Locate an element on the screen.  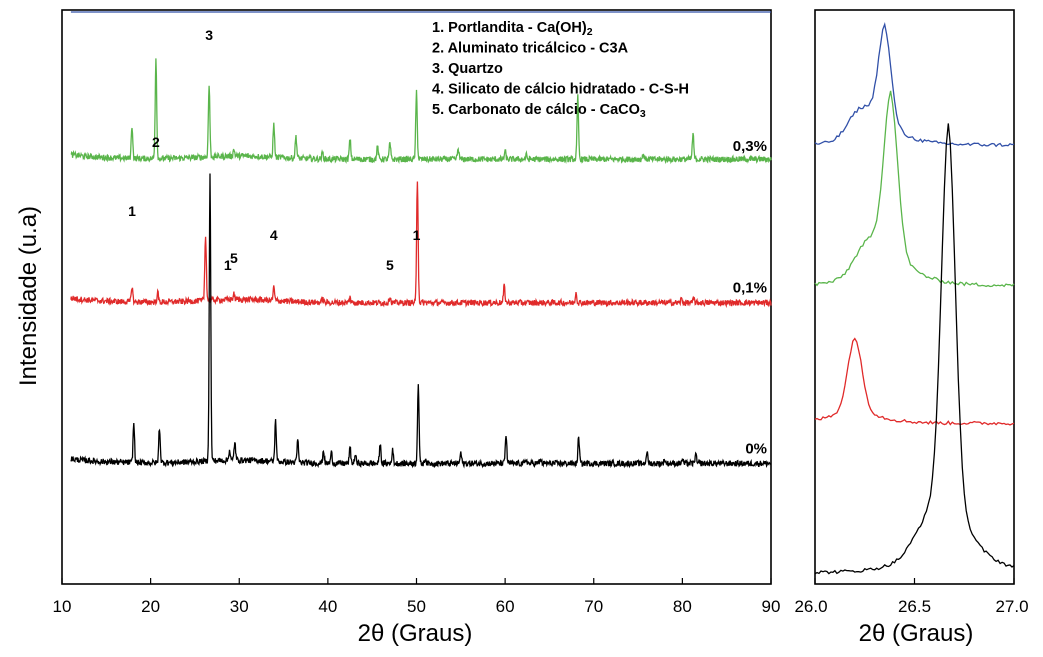
peak-label: 4 is located at coordinates (274, 235).